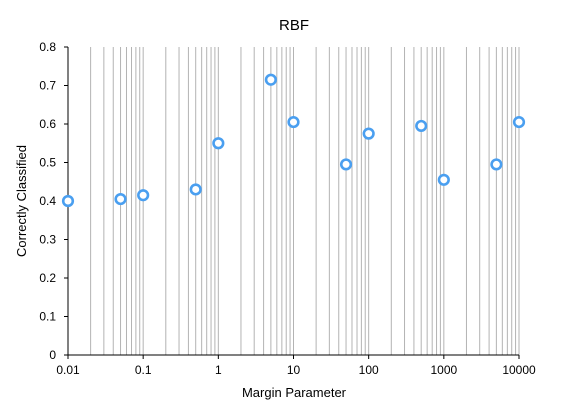 Image resolution: width=564 pixels, height=412 pixels. Describe the element at coordinates (47, 163) in the screenshot. I see `y-tick-label: 0.5` at that location.